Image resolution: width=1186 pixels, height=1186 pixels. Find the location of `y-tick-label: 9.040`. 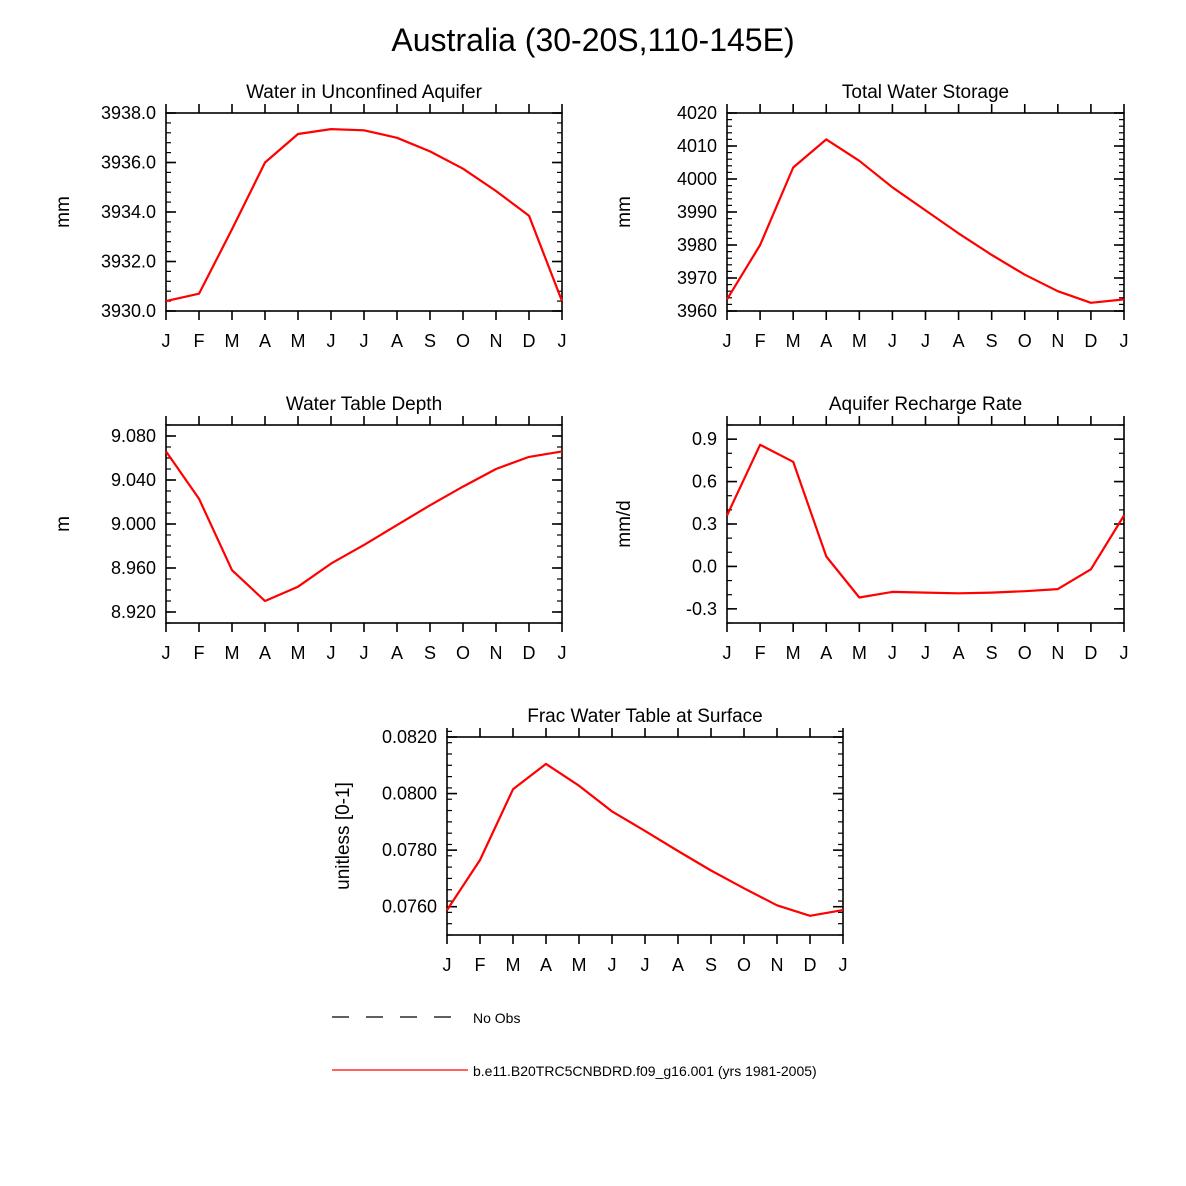

y-tick-label: 9.040 is located at coordinates (133, 480).